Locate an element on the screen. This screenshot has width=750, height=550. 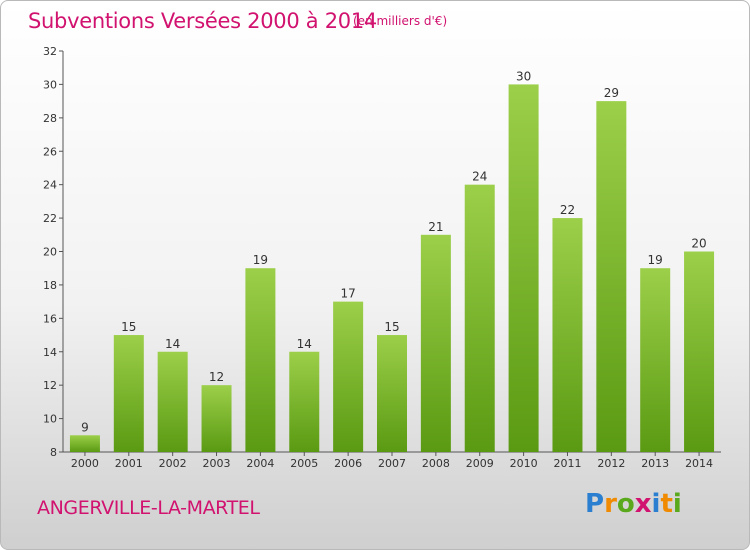
chart-unit: (en milliers d'€) is located at coordinates (400, 21).